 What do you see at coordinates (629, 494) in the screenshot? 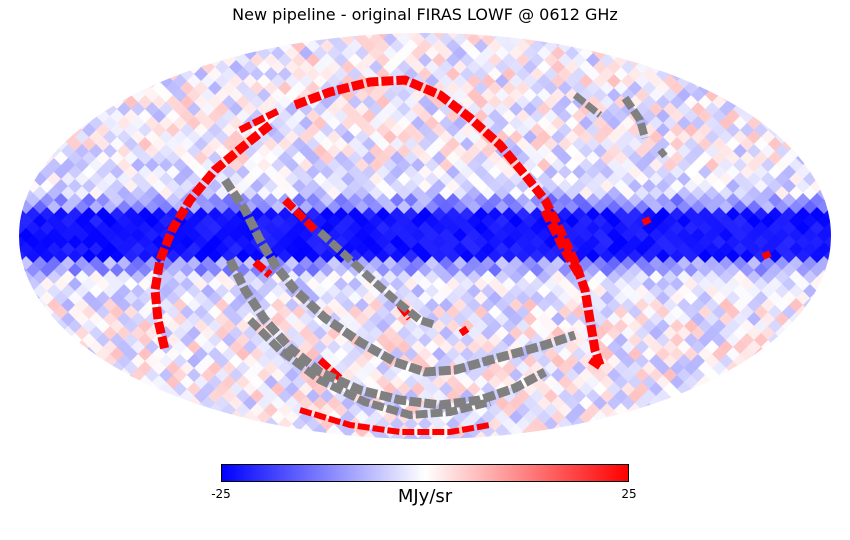
I see `colorbar-max-label: 25` at bounding box center [629, 494].